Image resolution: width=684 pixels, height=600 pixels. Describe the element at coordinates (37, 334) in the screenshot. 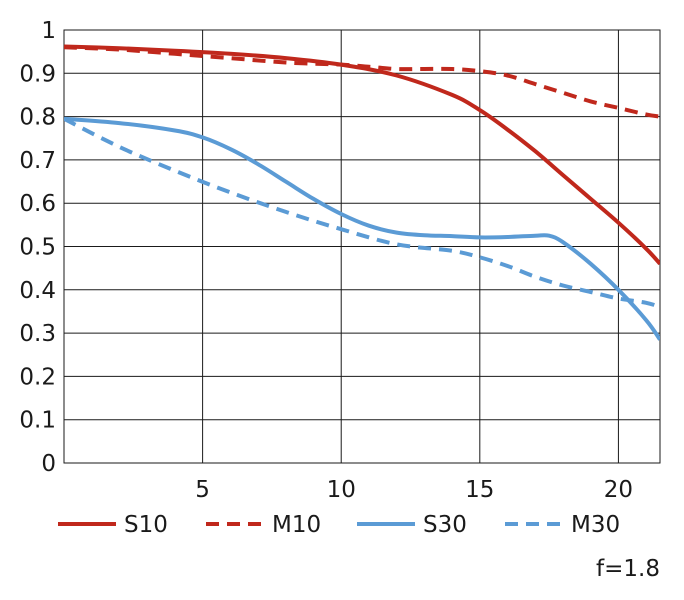

I see `y-tick-label: 0.3` at that location.